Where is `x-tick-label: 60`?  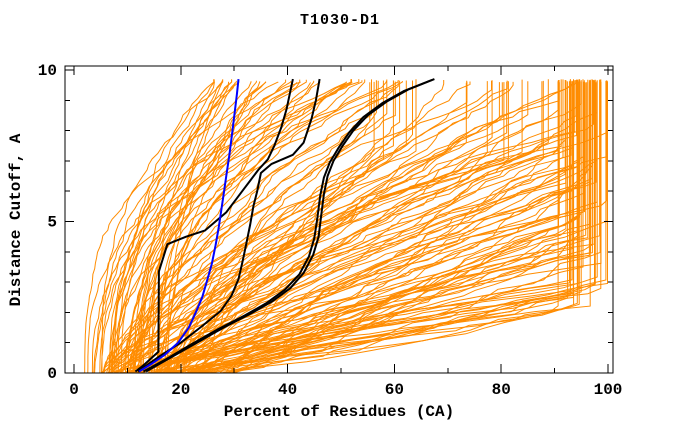
x-tick-label: 60 is located at coordinates (394, 390).